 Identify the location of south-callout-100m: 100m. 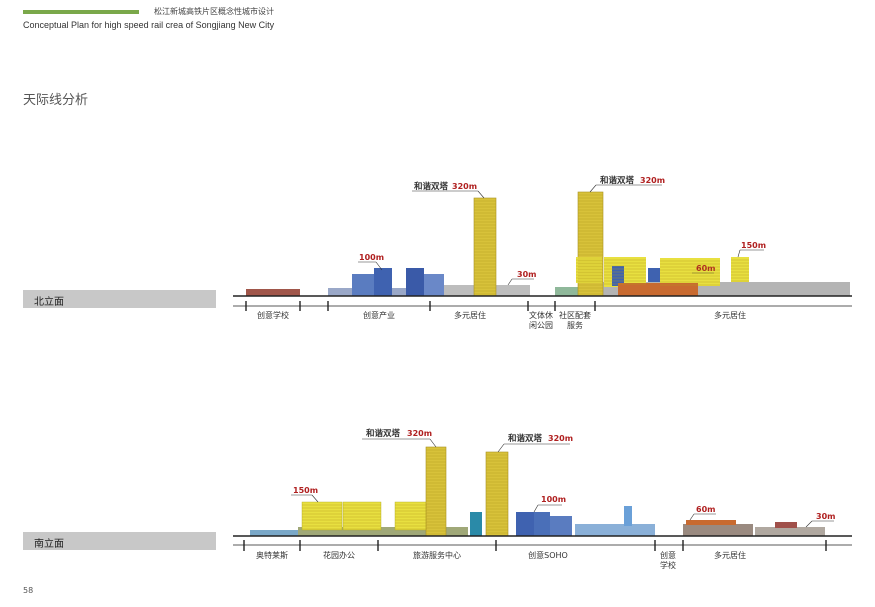
(549, 504).